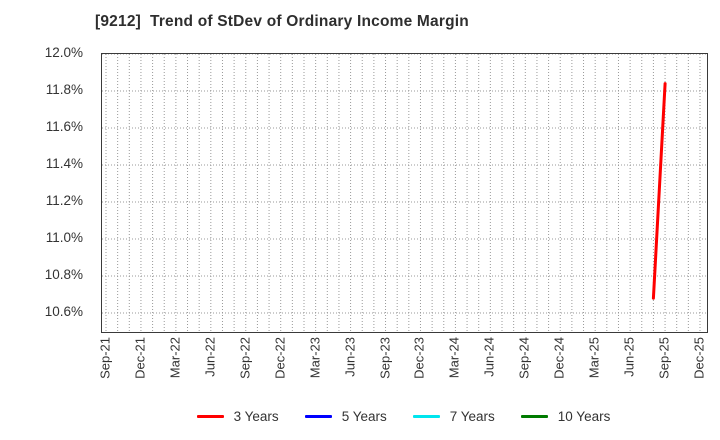  What do you see at coordinates (559, 358) in the screenshot?
I see `x-tick-label: Dec-24` at bounding box center [559, 358].